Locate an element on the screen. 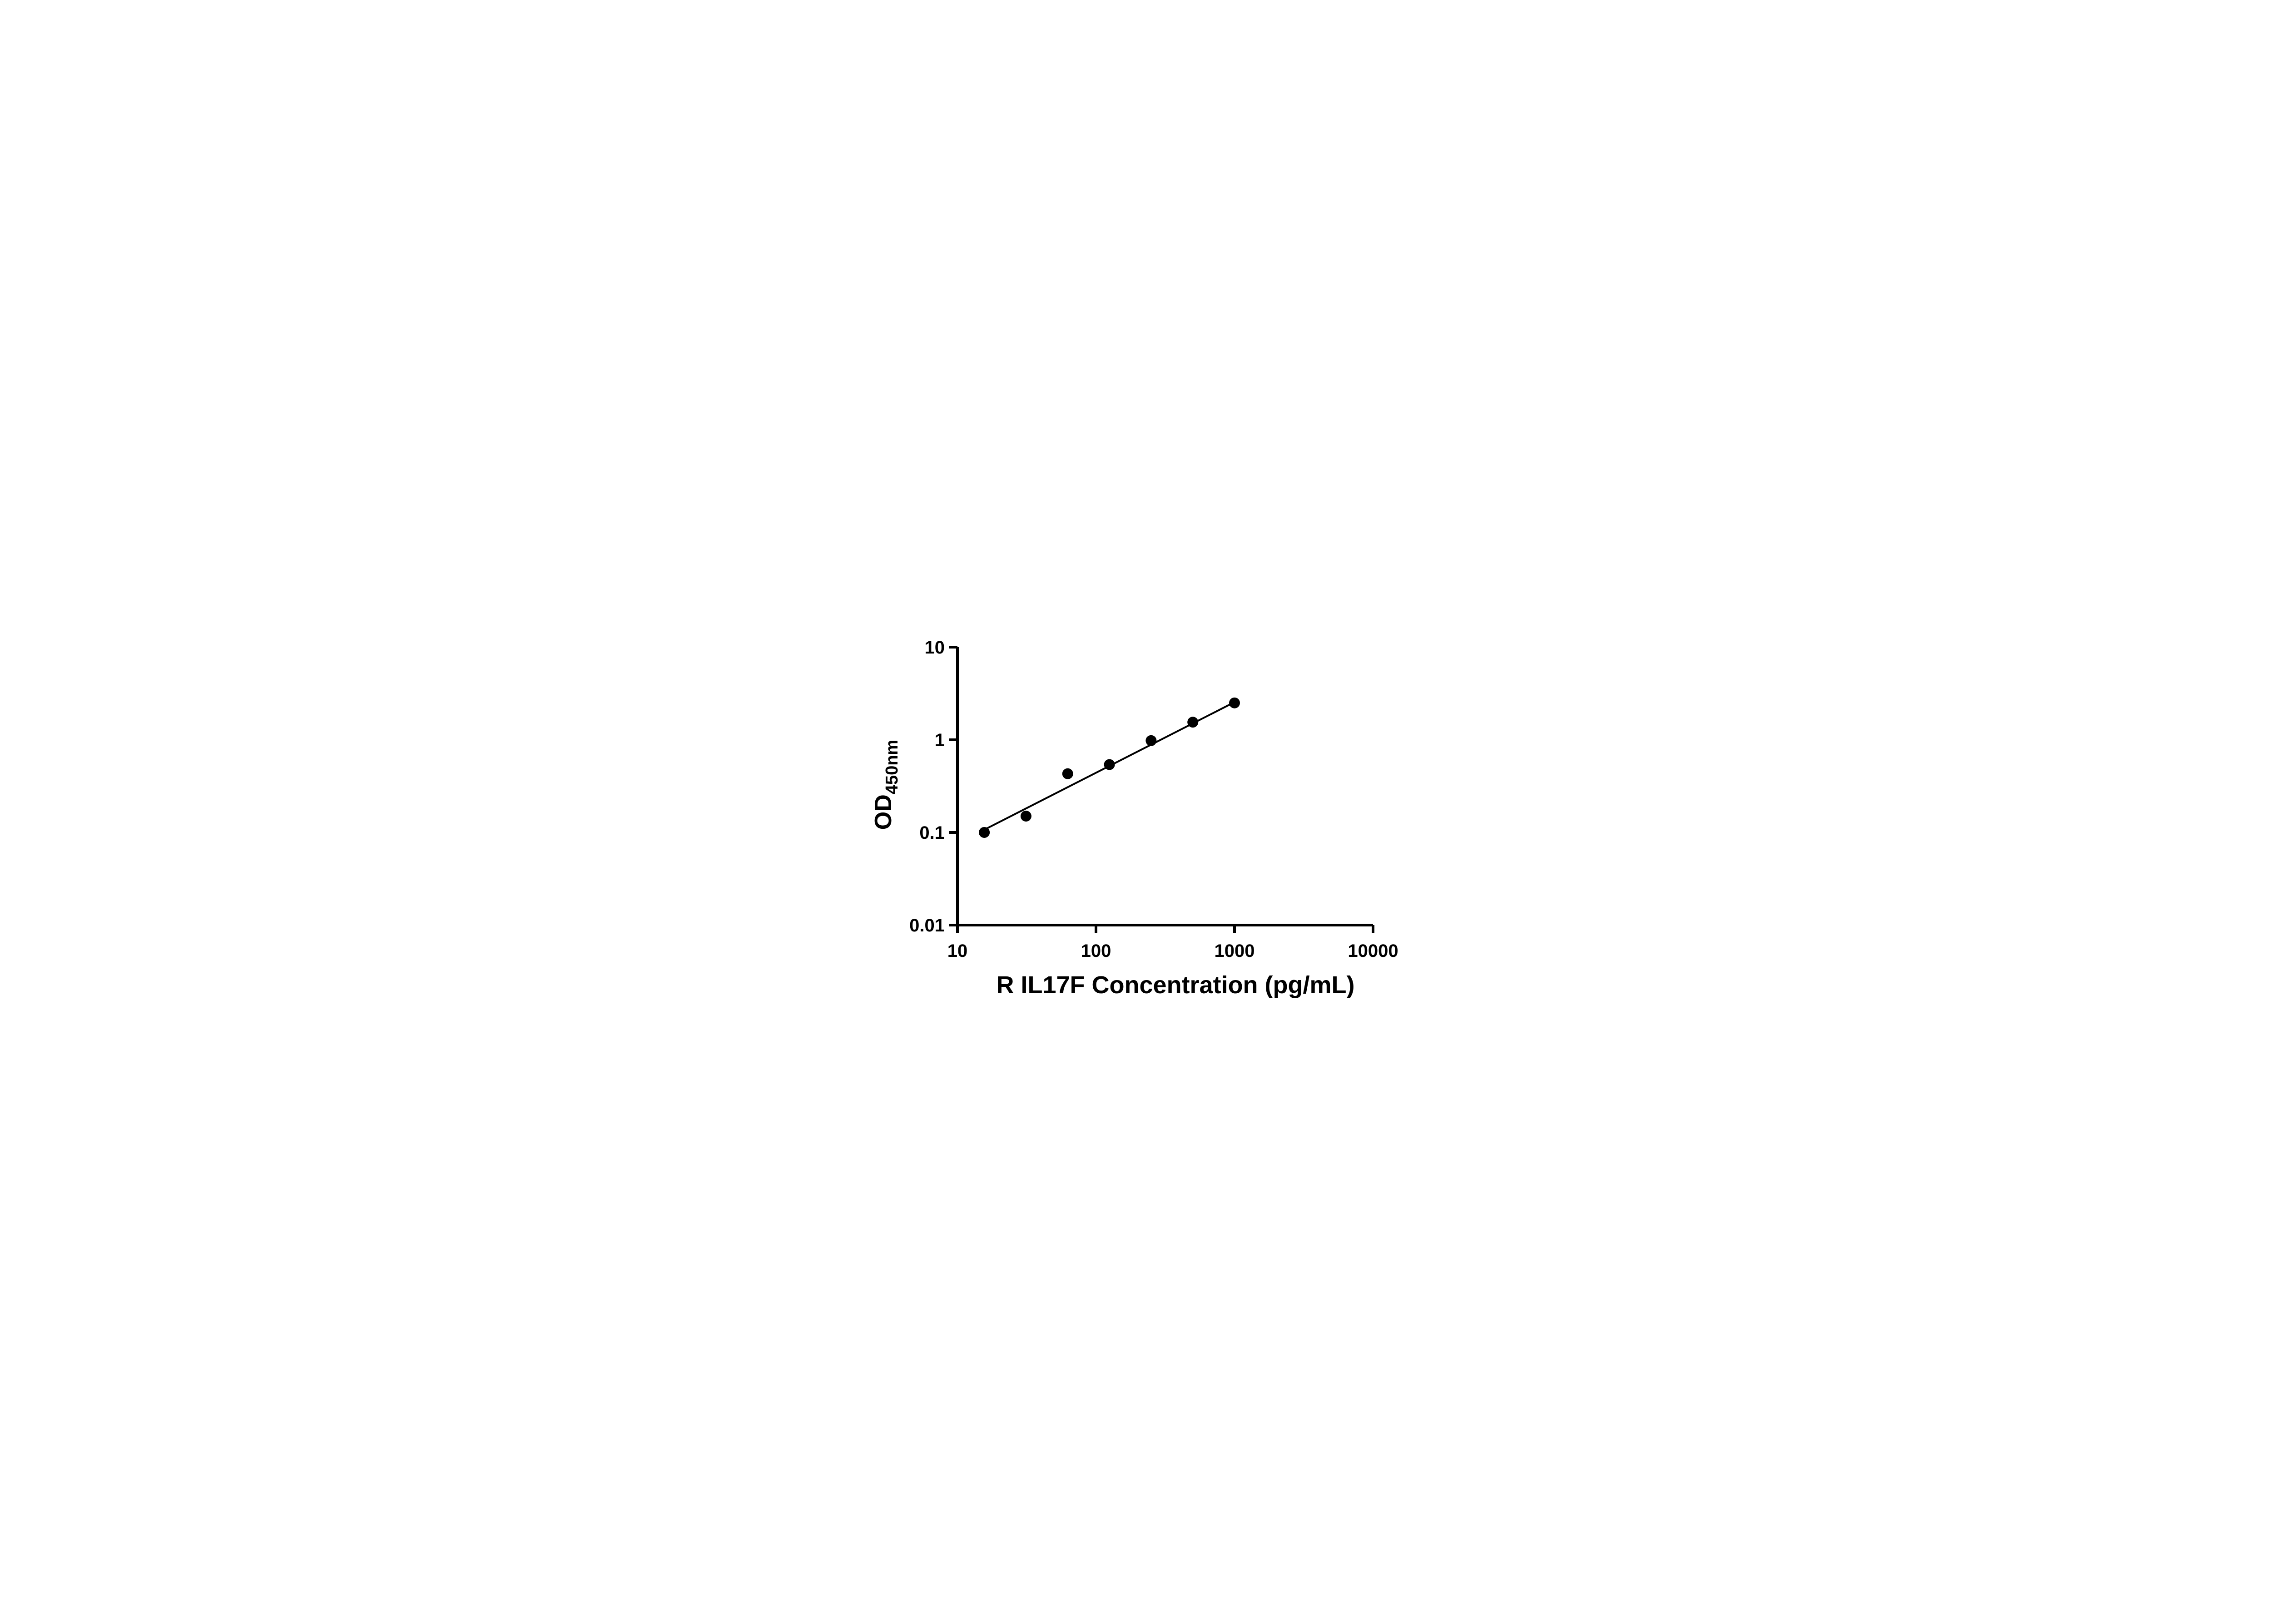 Image resolution: width=2271 pixels, height=1624 pixels. axis-tick-labels: 10 100 1000 10000 0.01 0.1 1 10 is located at coordinates (1153, 799).